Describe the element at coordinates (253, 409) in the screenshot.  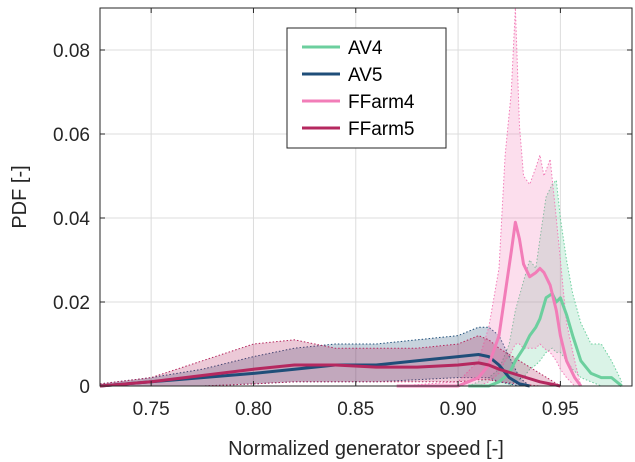
I see `x-tick-label: 0.80` at that location.